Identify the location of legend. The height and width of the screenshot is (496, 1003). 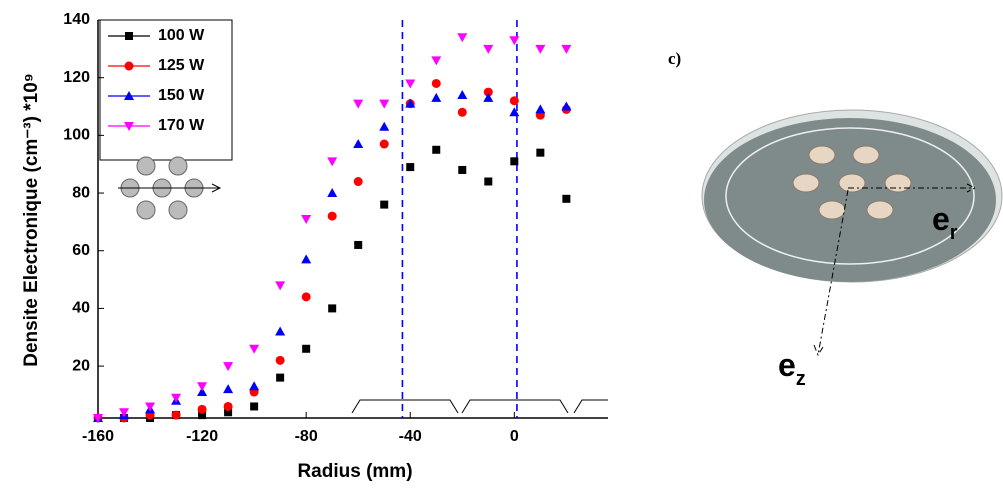
(166, 90).